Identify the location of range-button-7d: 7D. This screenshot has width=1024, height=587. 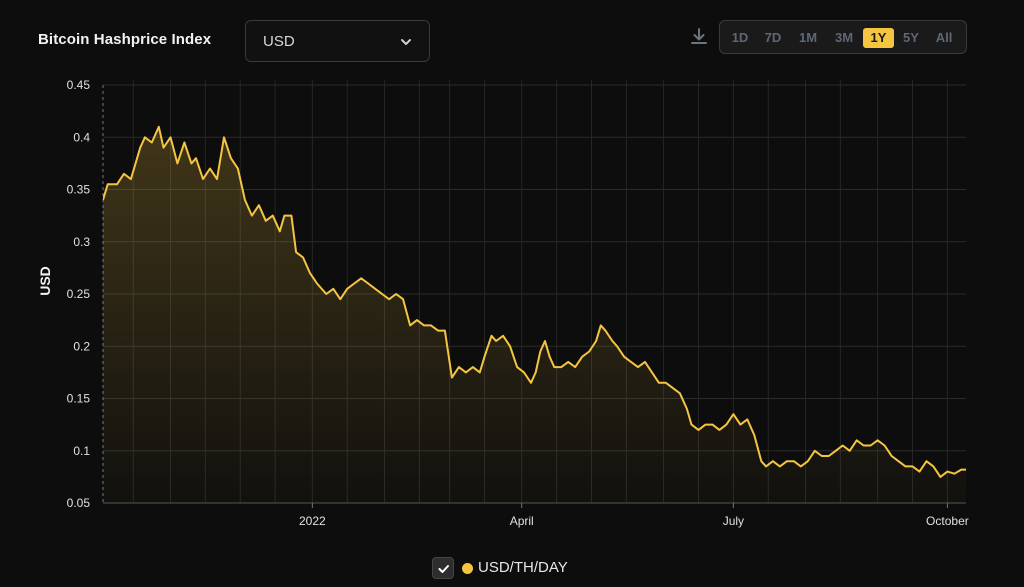
(773, 37).